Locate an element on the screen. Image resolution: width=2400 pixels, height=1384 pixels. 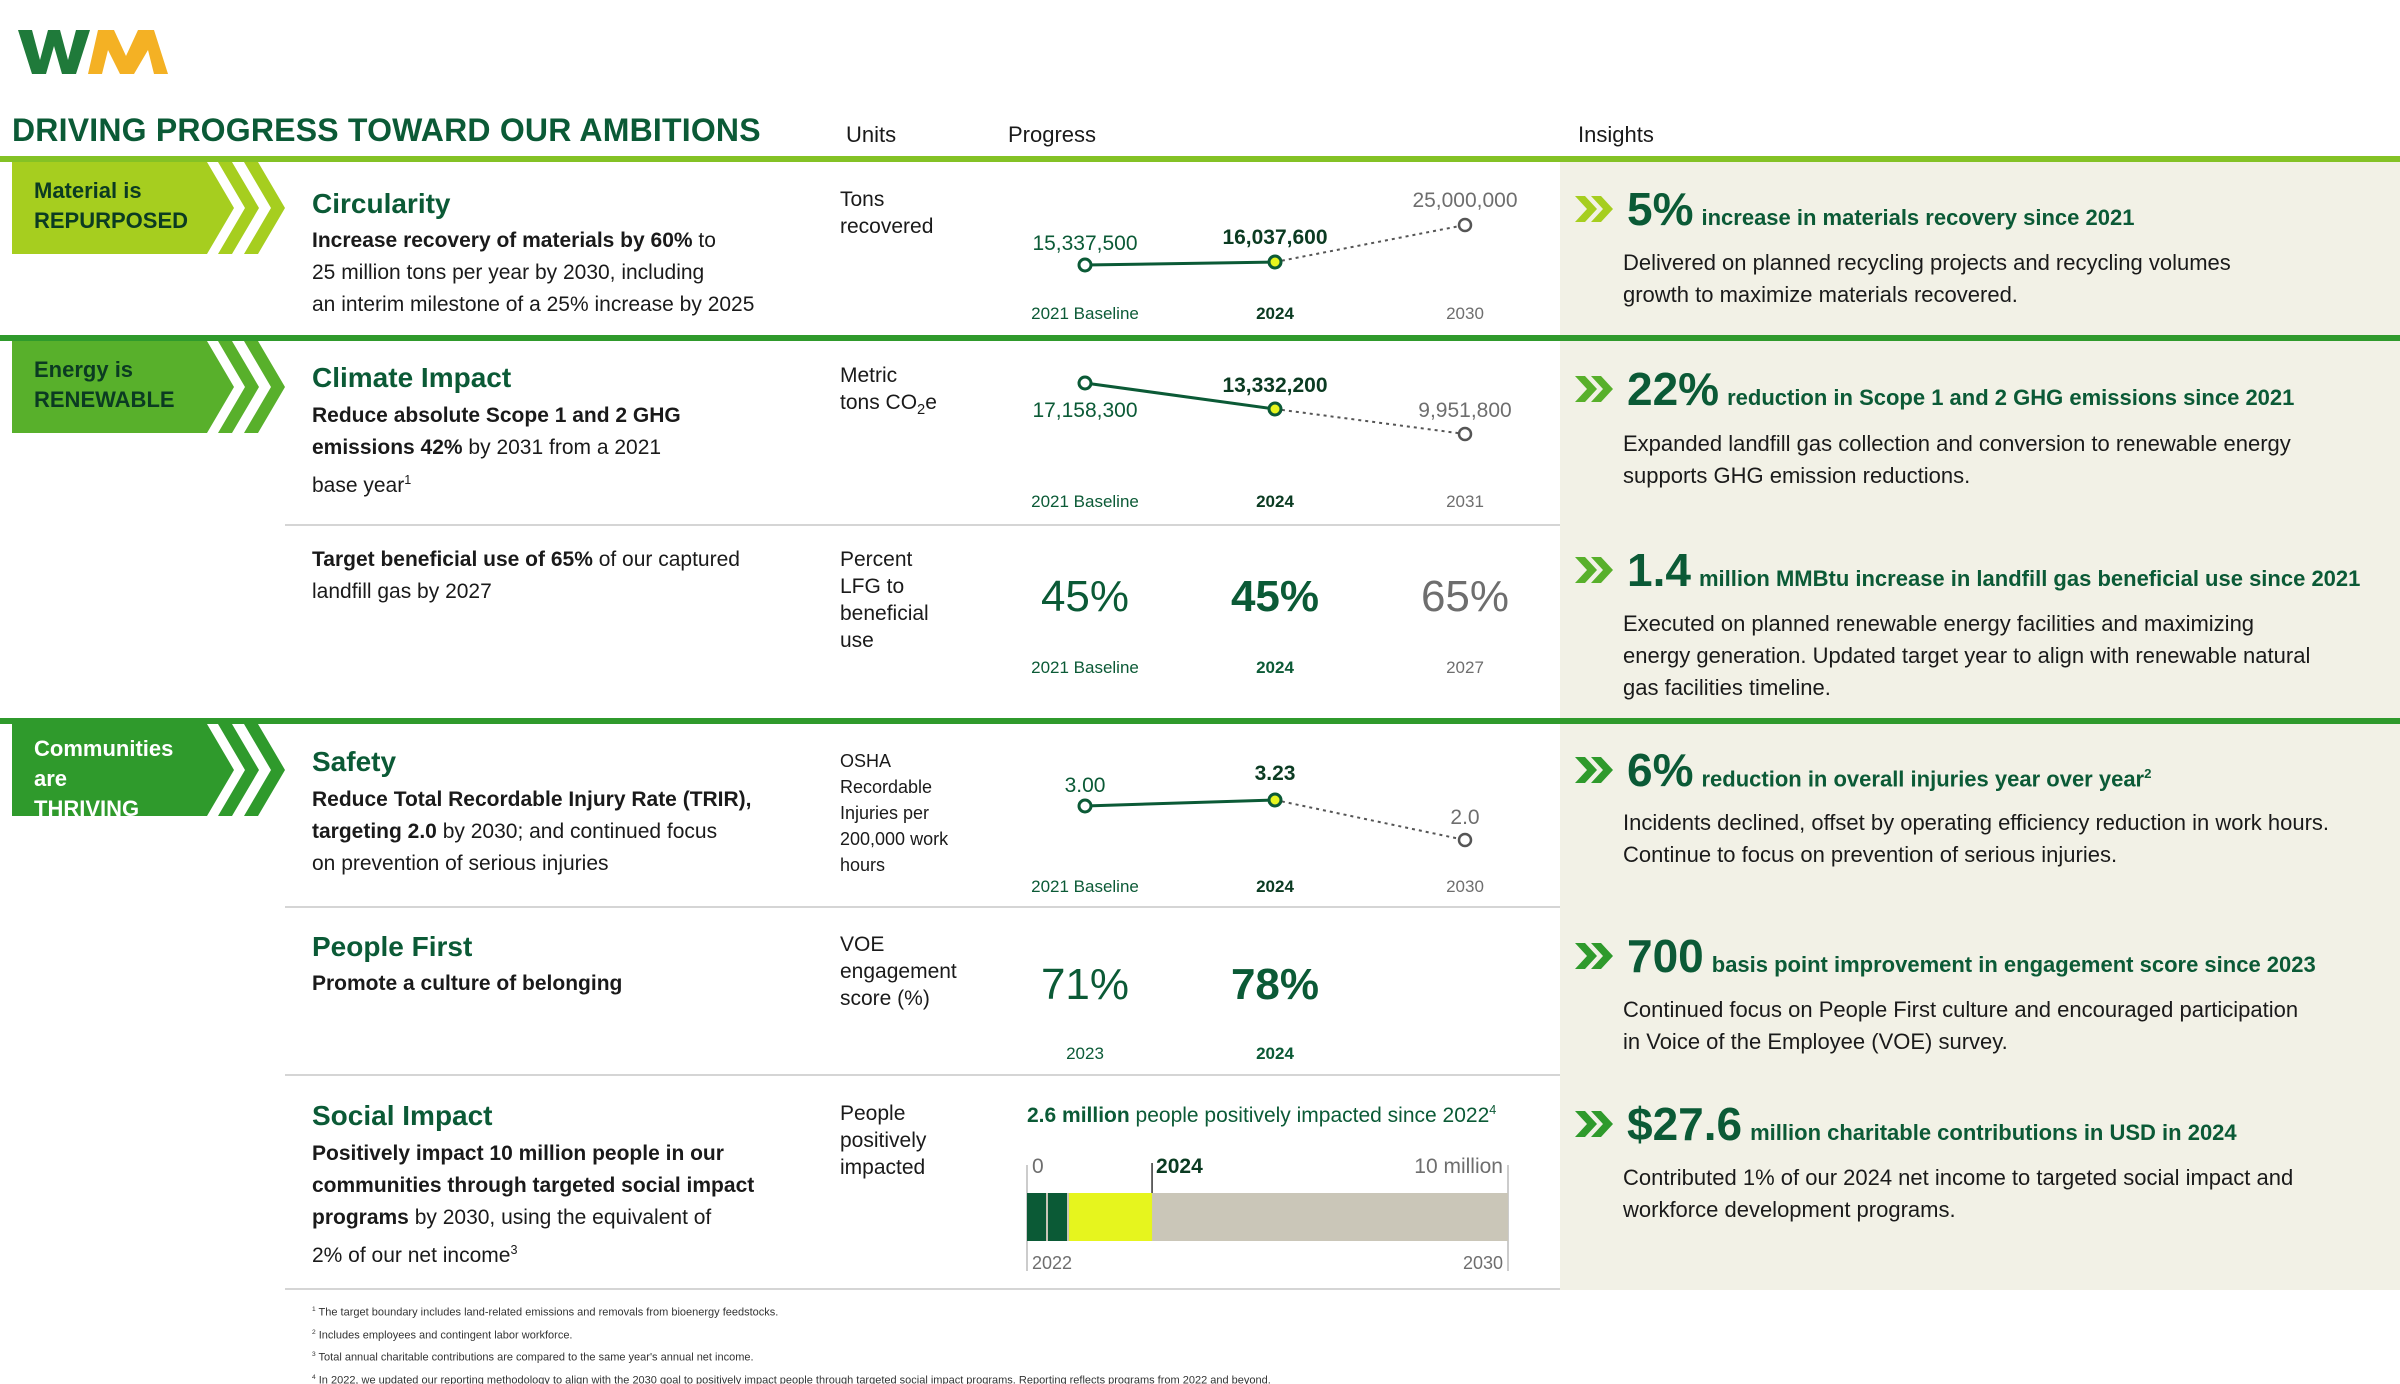
social-progress-bar: 0 2024 10 million 2022 2030 is located at coordinates (1267, 1214).